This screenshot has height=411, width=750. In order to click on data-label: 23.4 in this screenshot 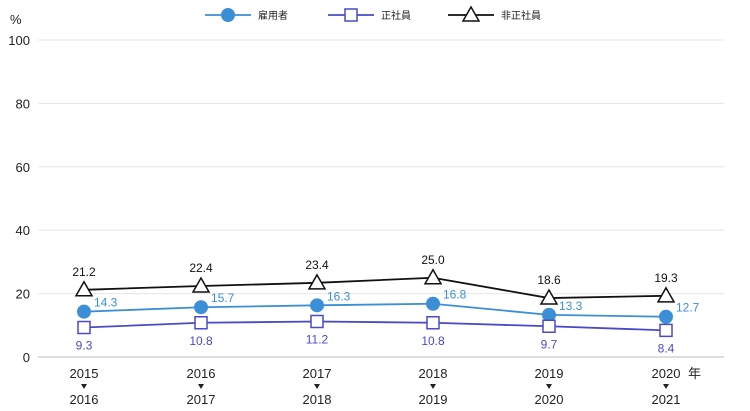, I will do `click(317, 265)`.